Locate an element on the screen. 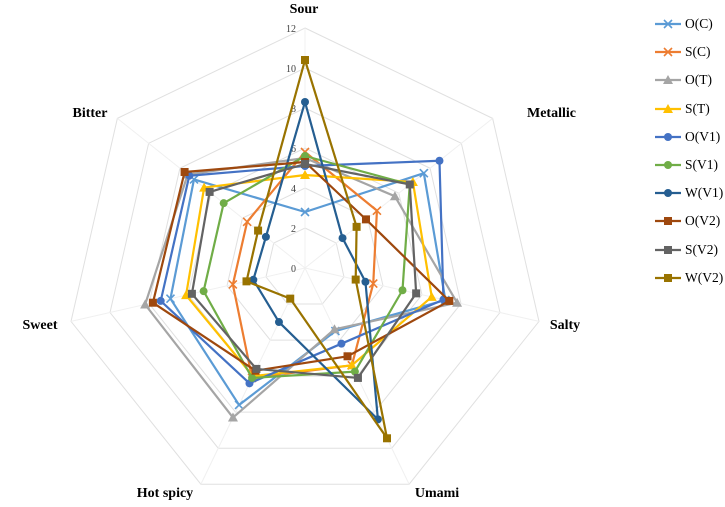  legend-item: S(C) is located at coordinates (688, 52).